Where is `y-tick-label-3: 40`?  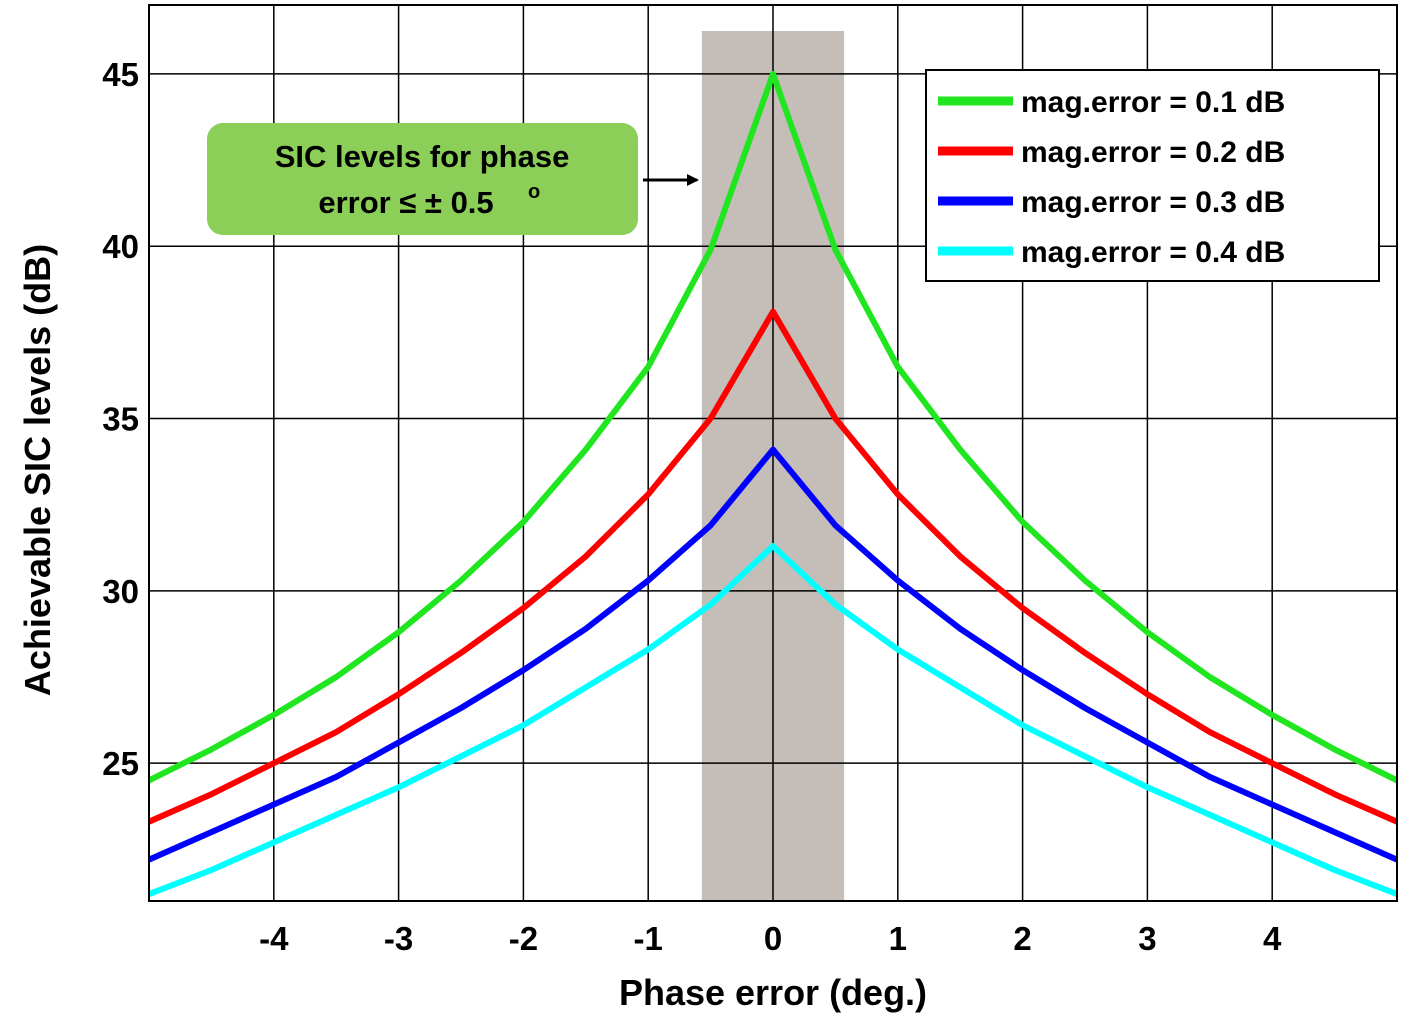 y-tick-label-3: 40 is located at coordinates (120, 246).